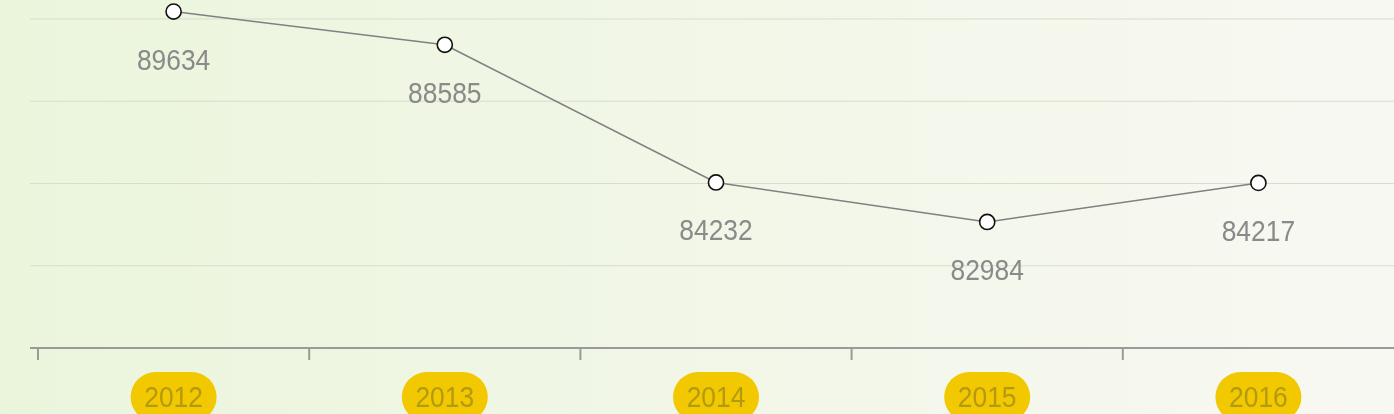 The width and height of the screenshot is (1394, 414). Describe the element at coordinates (1258, 230) in the screenshot. I see `data-label: 84217` at that location.